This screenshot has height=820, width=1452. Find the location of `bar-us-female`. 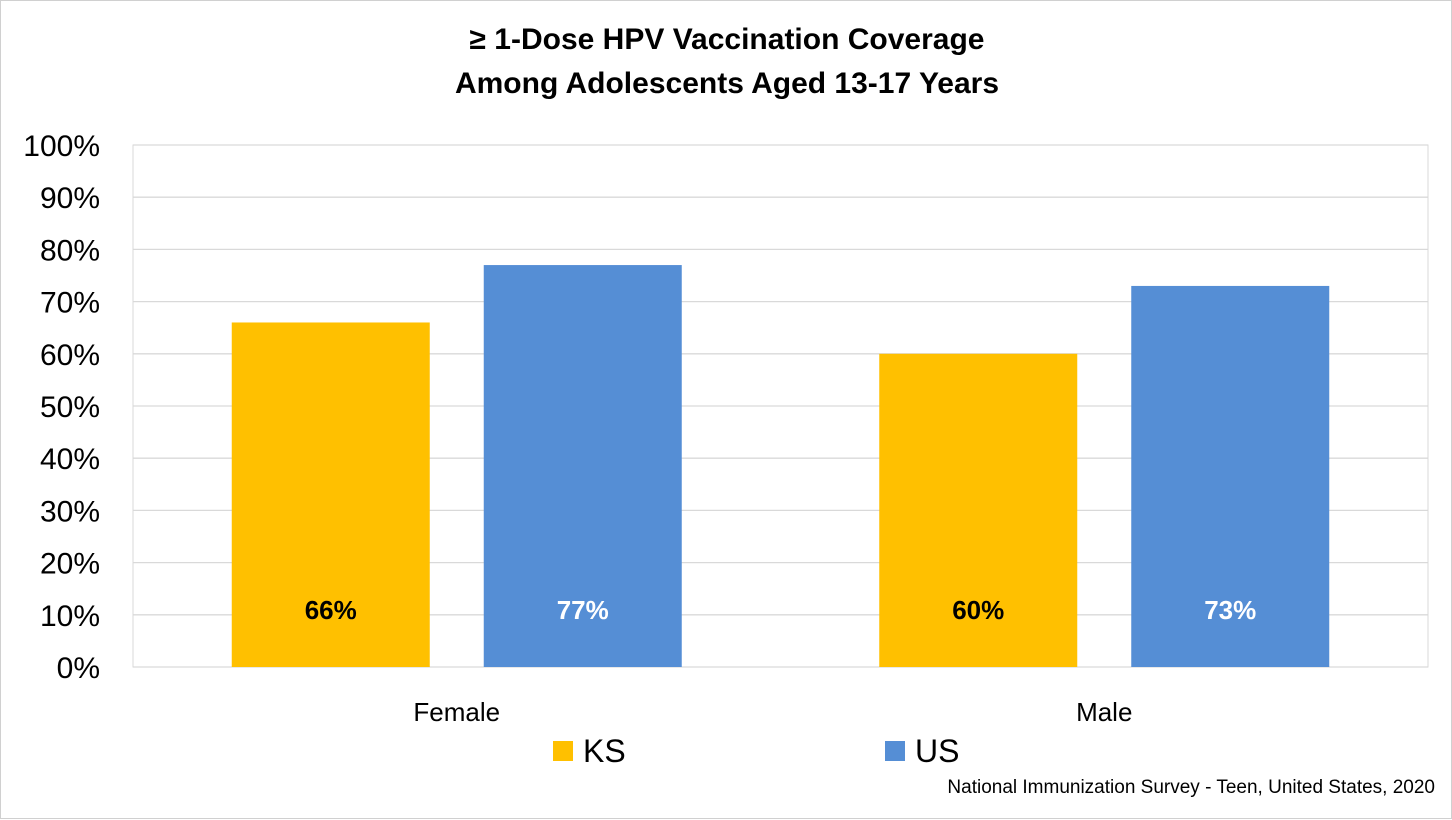

bar-us-female is located at coordinates (582, 466).